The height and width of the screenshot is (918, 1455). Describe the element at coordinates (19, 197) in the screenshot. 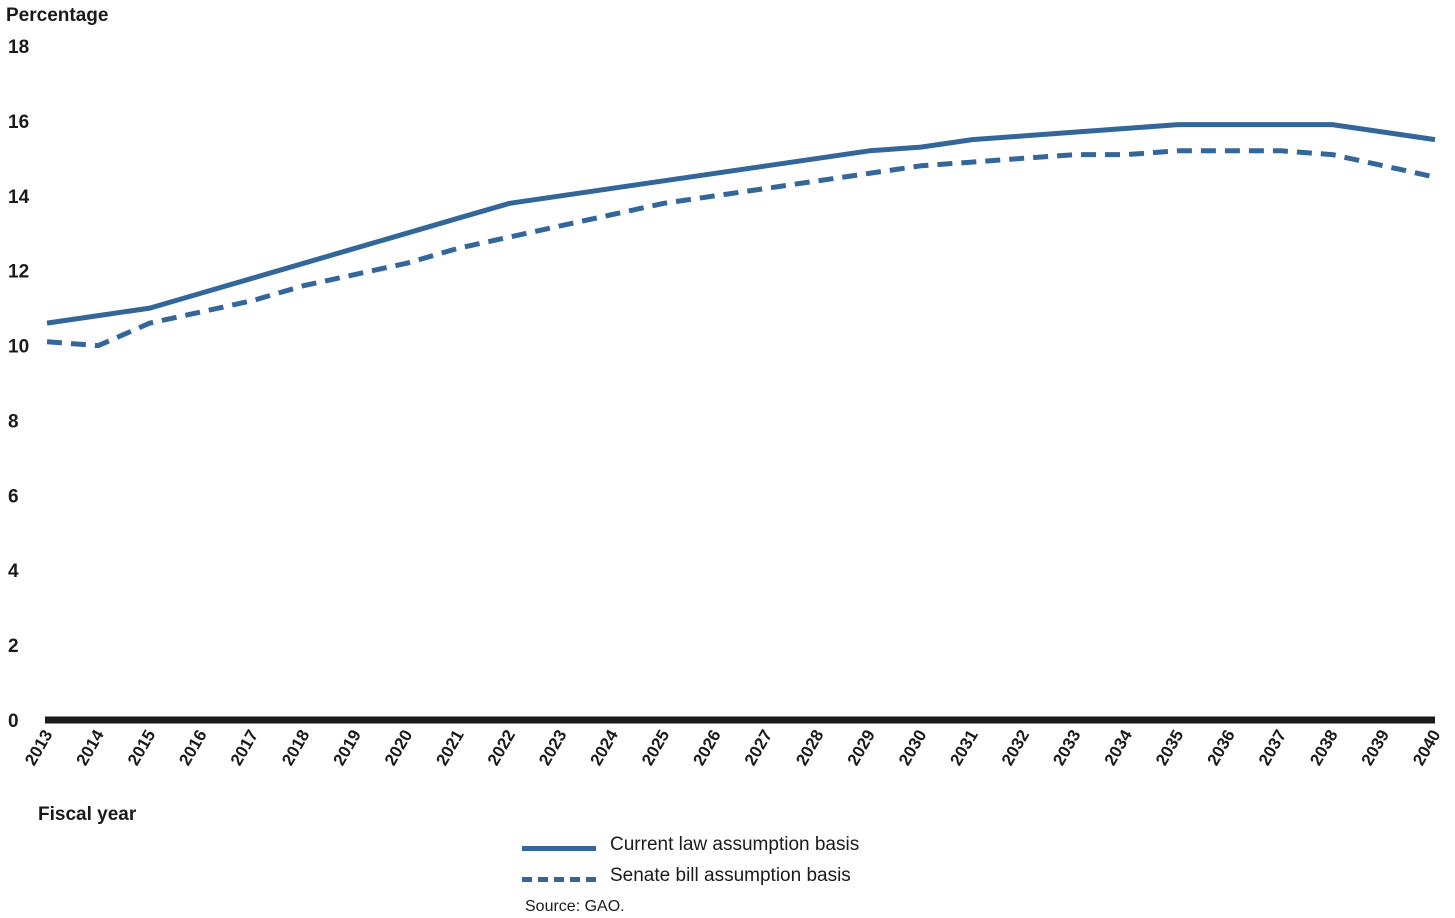

I see `y-tick-label: 14` at that location.